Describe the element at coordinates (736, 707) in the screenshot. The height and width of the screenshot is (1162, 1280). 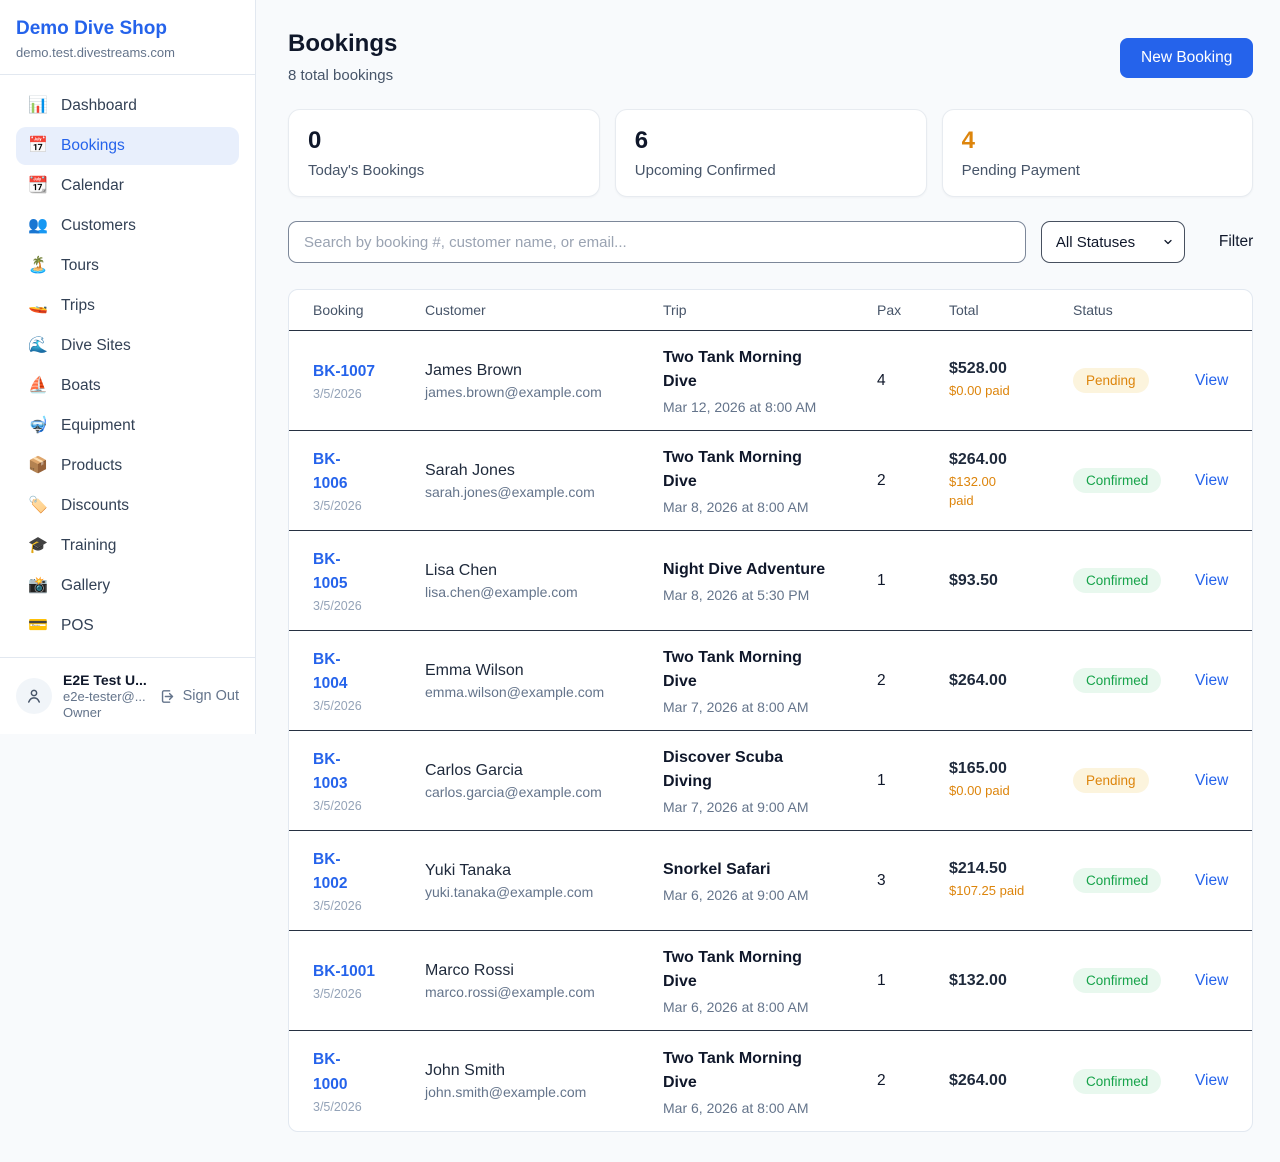
I see `trip-datetime: Mar 7, 2026 at 8:00 AM` at that location.